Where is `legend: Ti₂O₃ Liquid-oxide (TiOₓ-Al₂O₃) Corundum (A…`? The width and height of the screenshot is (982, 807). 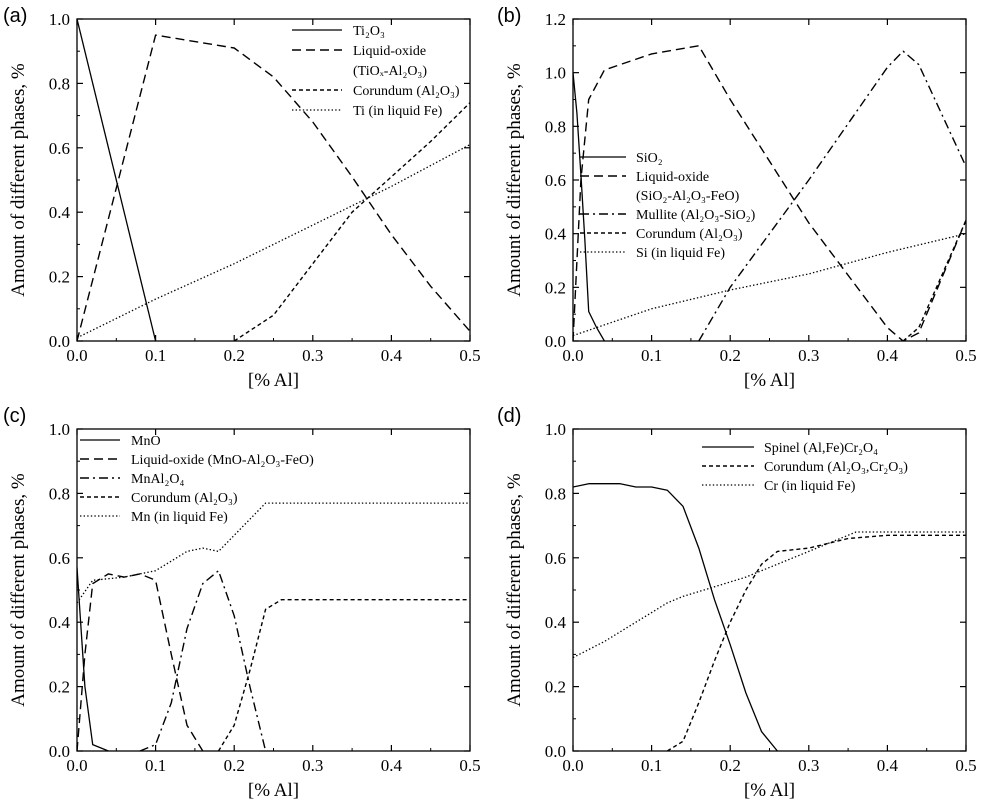 legend: Ti₂O₃ Liquid-oxide (TiOₓ-Al₂O₃) Corundum (A… is located at coordinates (376, 71).